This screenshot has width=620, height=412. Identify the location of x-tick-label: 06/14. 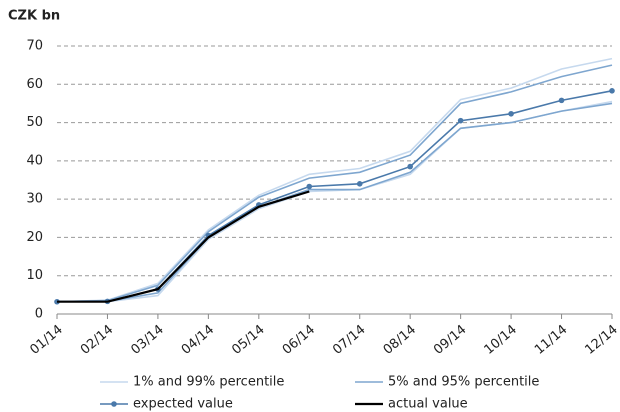
(299, 340).